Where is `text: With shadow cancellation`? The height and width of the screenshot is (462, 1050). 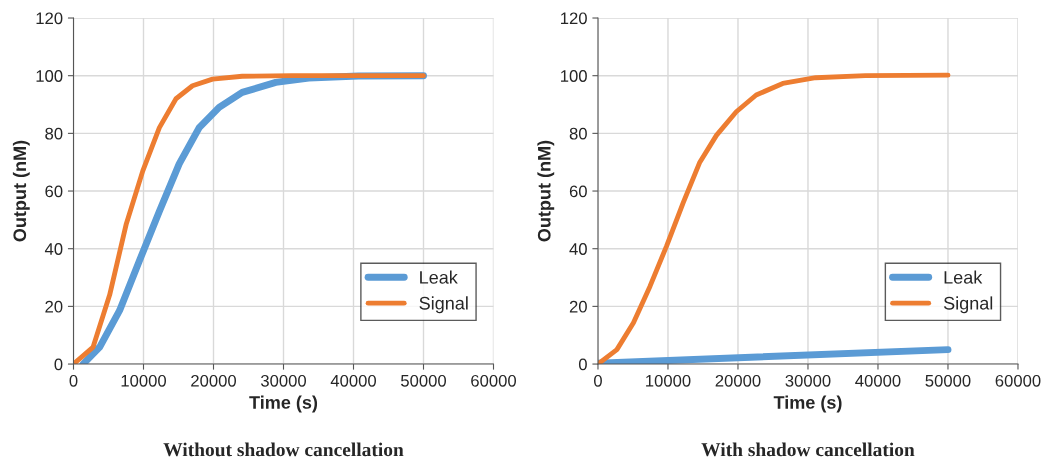 text: With shadow cancellation is located at coordinates (808, 449).